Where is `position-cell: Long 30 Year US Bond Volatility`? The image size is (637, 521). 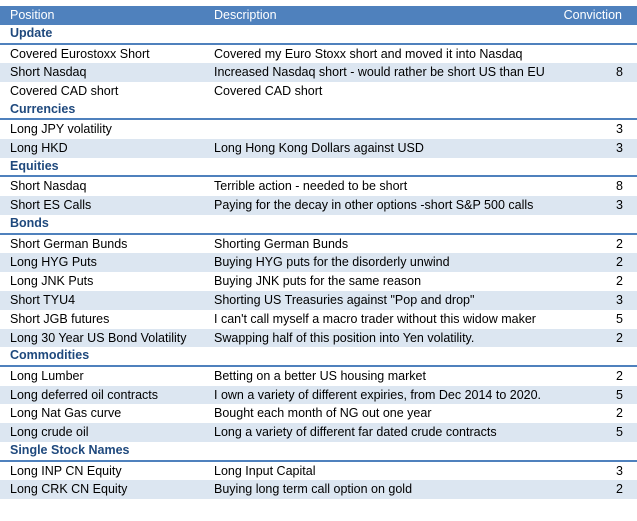
position-cell: Long 30 Year US Bond Volatility is located at coordinates (98, 337).